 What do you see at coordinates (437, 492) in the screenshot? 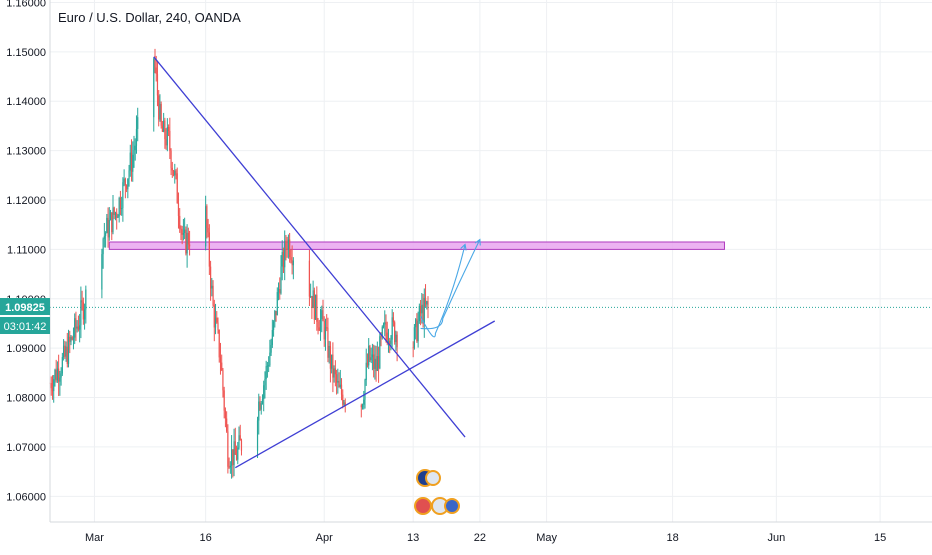
I see `event-markers` at bounding box center [437, 492].